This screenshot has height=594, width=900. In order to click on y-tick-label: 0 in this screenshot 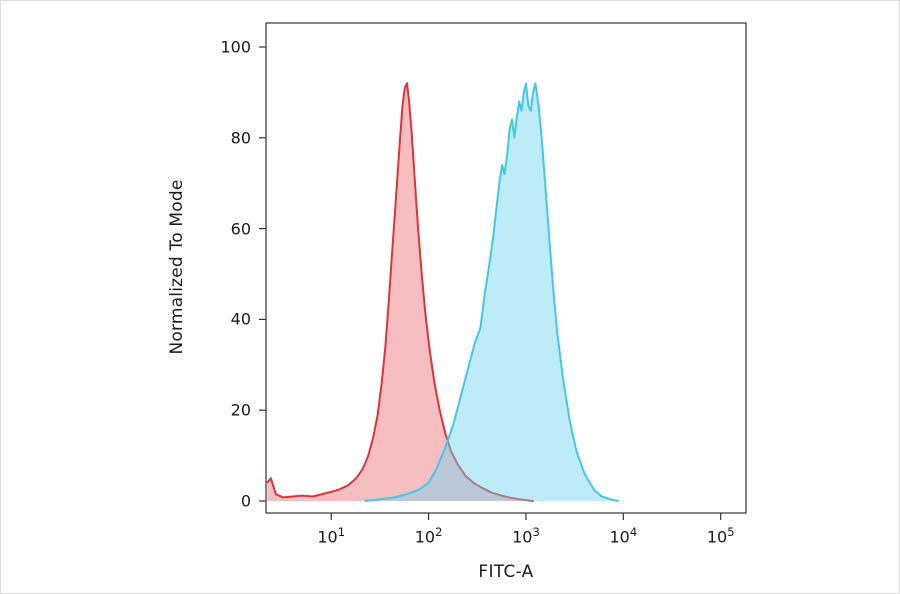, I will do `click(245, 501)`.